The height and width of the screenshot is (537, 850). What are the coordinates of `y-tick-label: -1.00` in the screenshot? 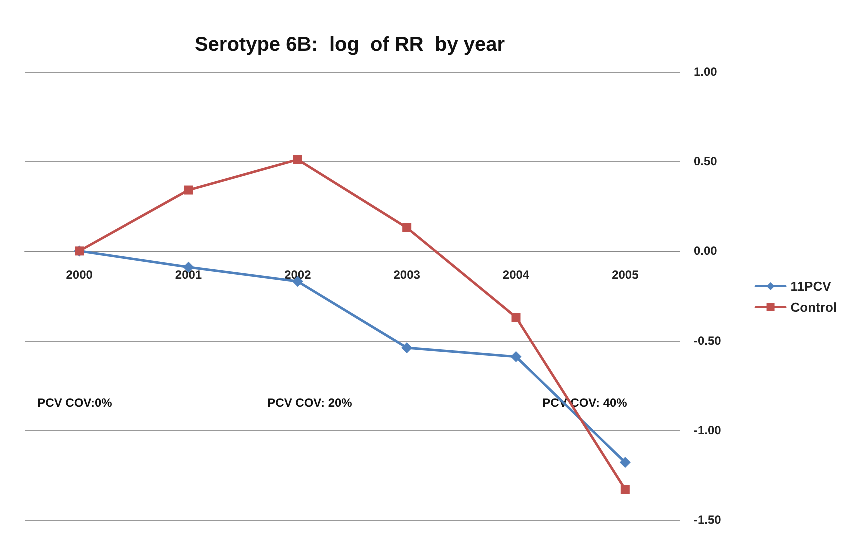 It's located at (708, 430).